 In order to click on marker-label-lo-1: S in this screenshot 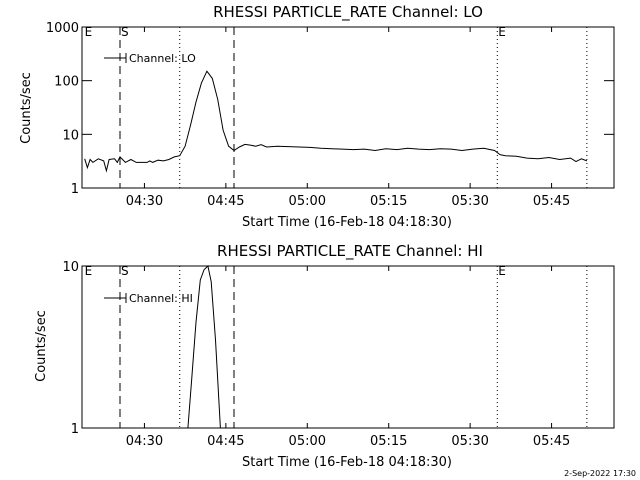, I will do `click(125, 32)`.